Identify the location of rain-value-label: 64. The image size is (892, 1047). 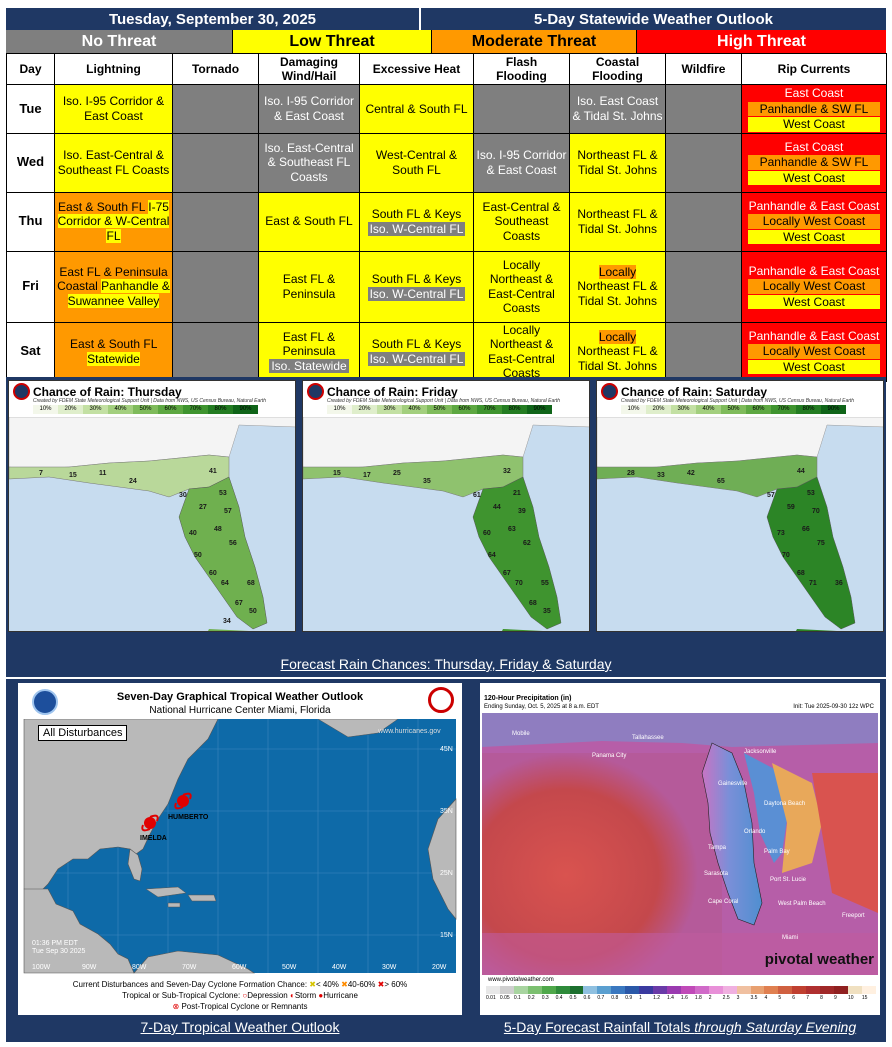
(225, 583).